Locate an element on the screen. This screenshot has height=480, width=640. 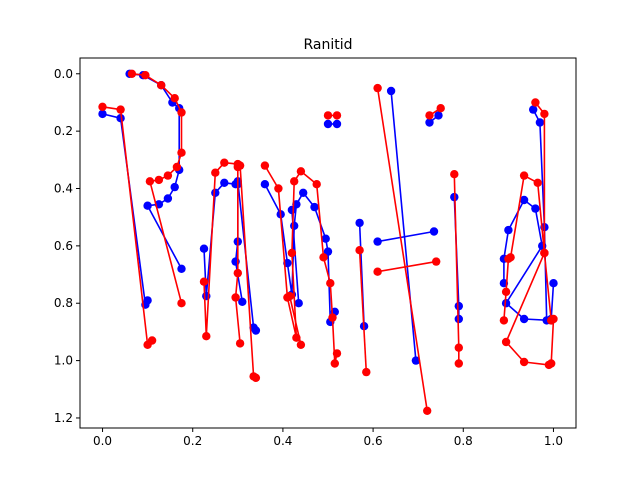
y-axis: 0.0 0.2 0.4 0.6 0.8 1.0 1.2 is located at coordinates (67, 246).